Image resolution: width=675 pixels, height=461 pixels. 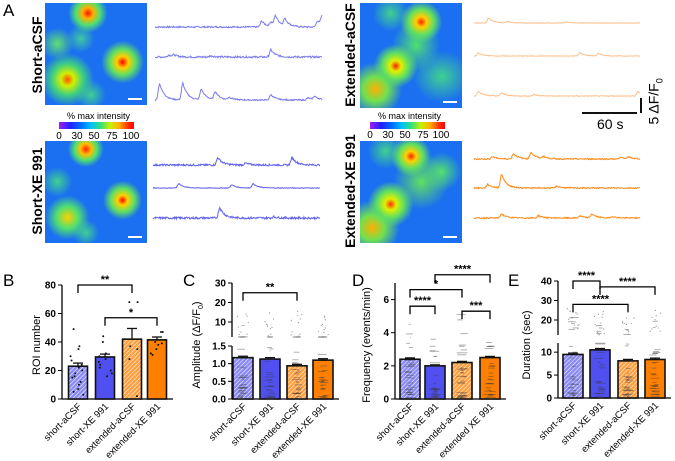 What do you see at coordinates (8, 280) in the screenshot?
I see `panel-letter: B` at bounding box center [8, 280].